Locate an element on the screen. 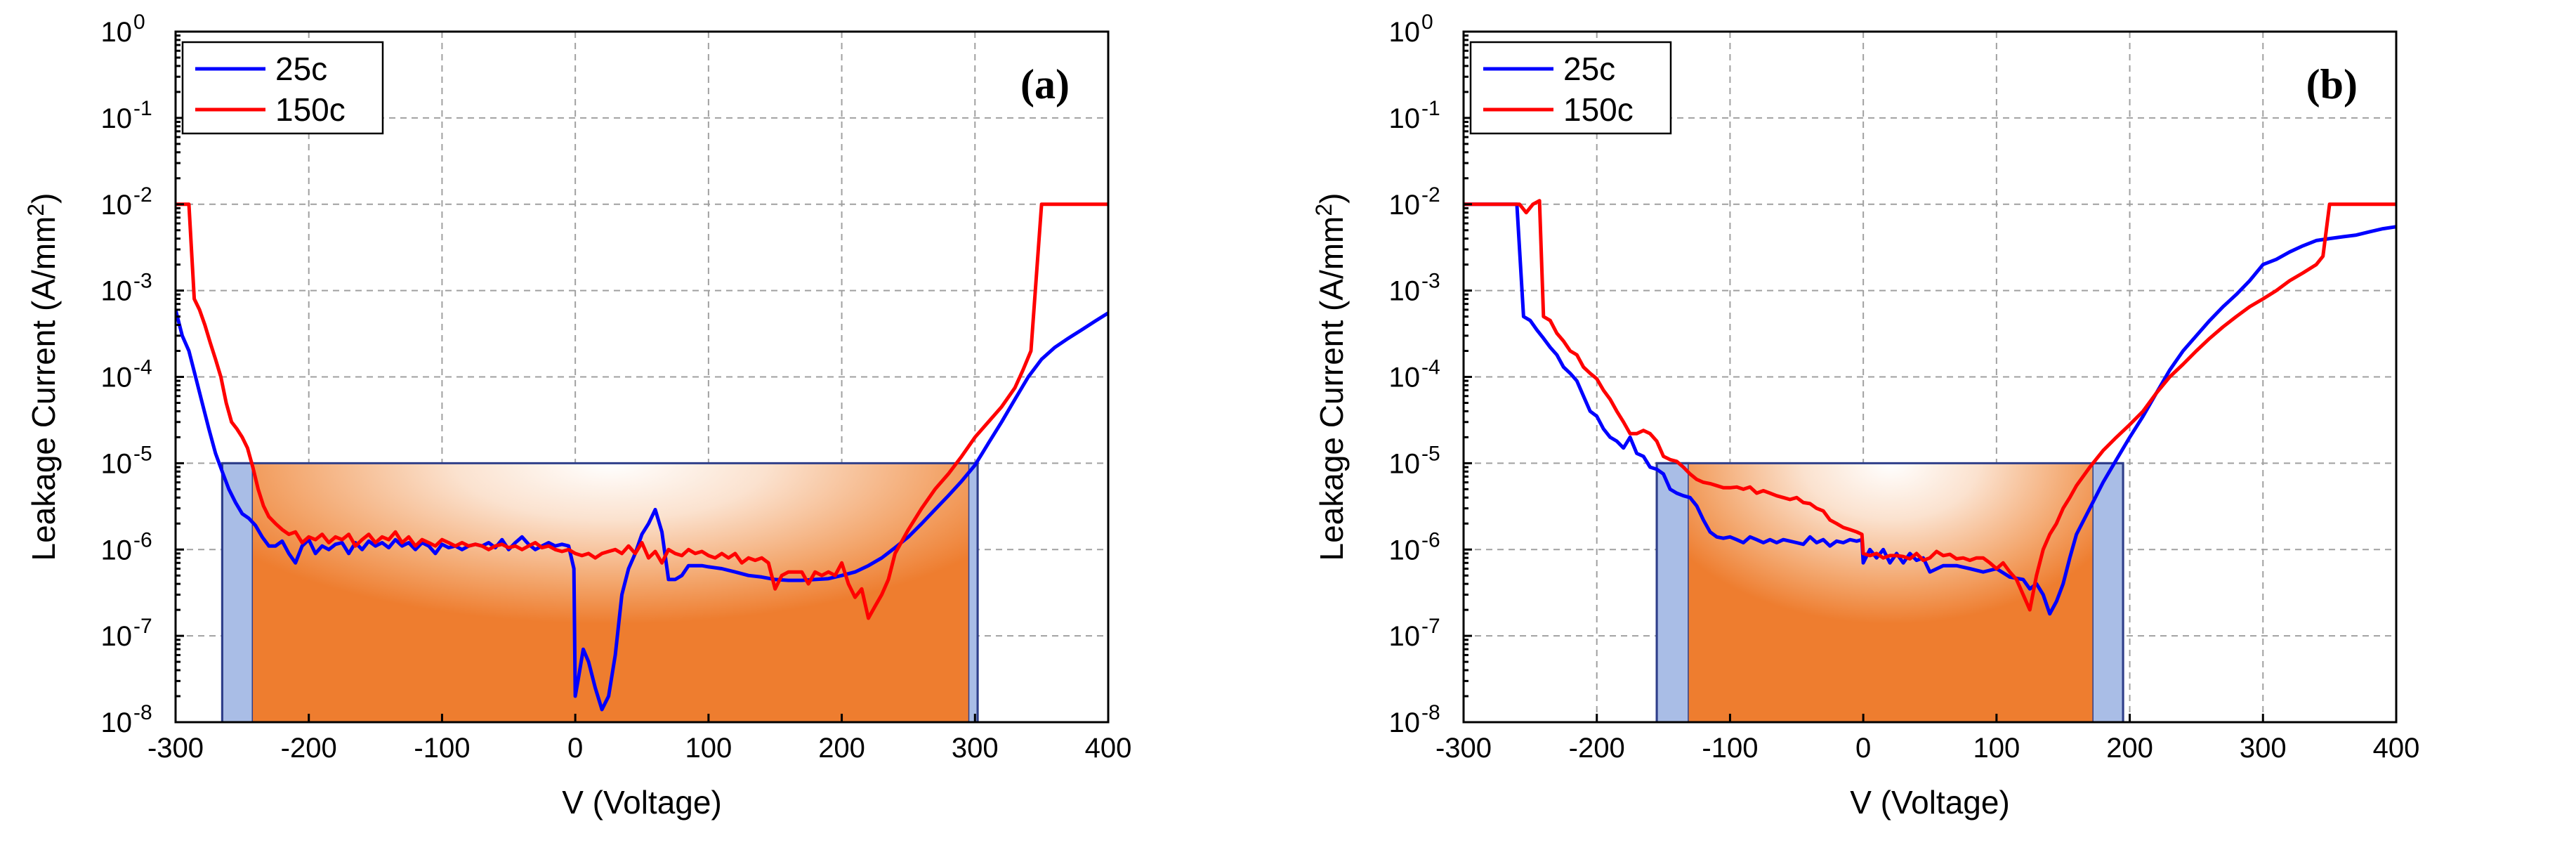 The height and width of the screenshot is (843, 2576). hotspot-fill is located at coordinates (1890, 593).